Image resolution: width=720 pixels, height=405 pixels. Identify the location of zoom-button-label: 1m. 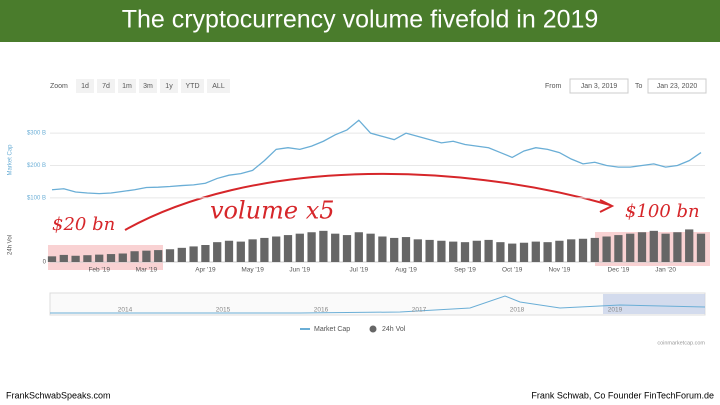
(127, 86).